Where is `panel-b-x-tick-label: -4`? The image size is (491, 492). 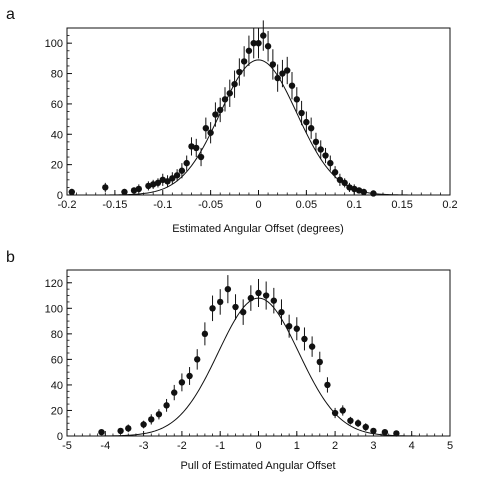
panel-b-x-tick-label: -4 is located at coordinates (105, 446).